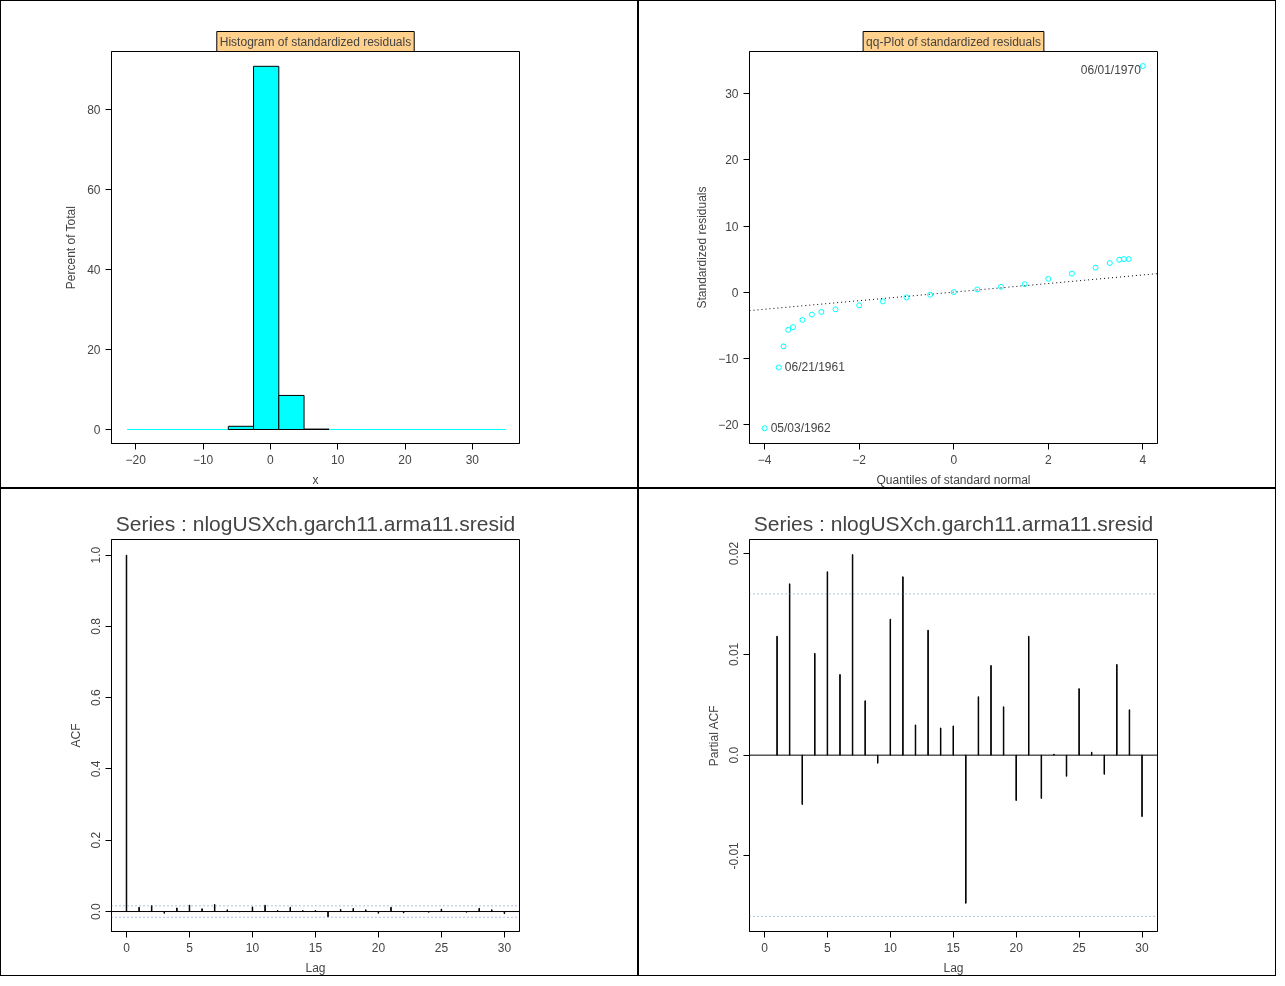 The width and height of the screenshot is (1285, 986). What do you see at coordinates (732, 94) in the screenshot?
I see `y-tick-label: 30` at bounding box center [732, 94].